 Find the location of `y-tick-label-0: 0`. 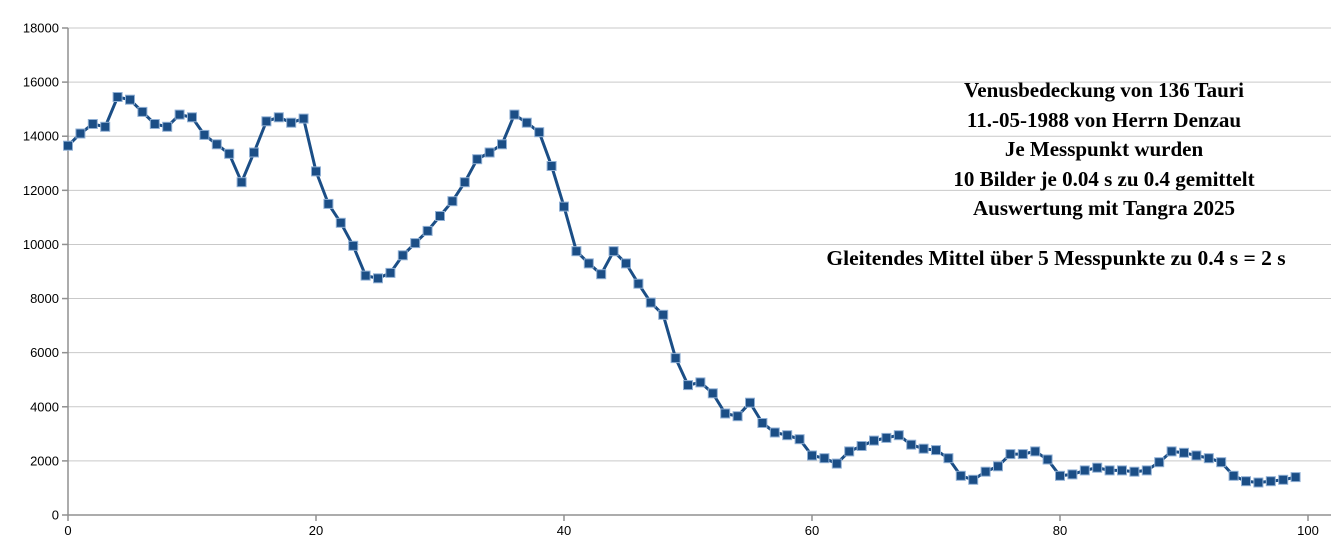

y-tick-label-0: 0 is located at coordinates (55, 515).